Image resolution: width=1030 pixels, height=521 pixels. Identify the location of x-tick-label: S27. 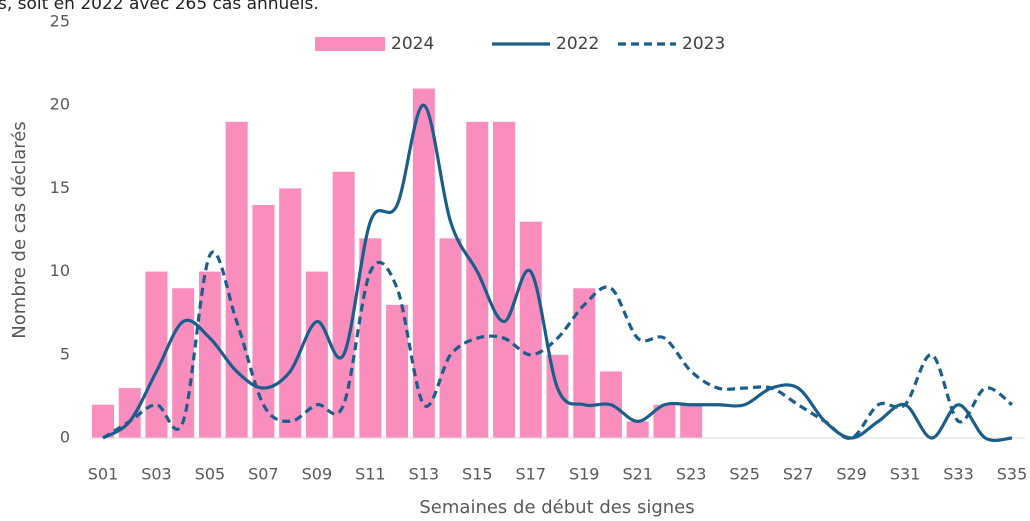
(798, 474).